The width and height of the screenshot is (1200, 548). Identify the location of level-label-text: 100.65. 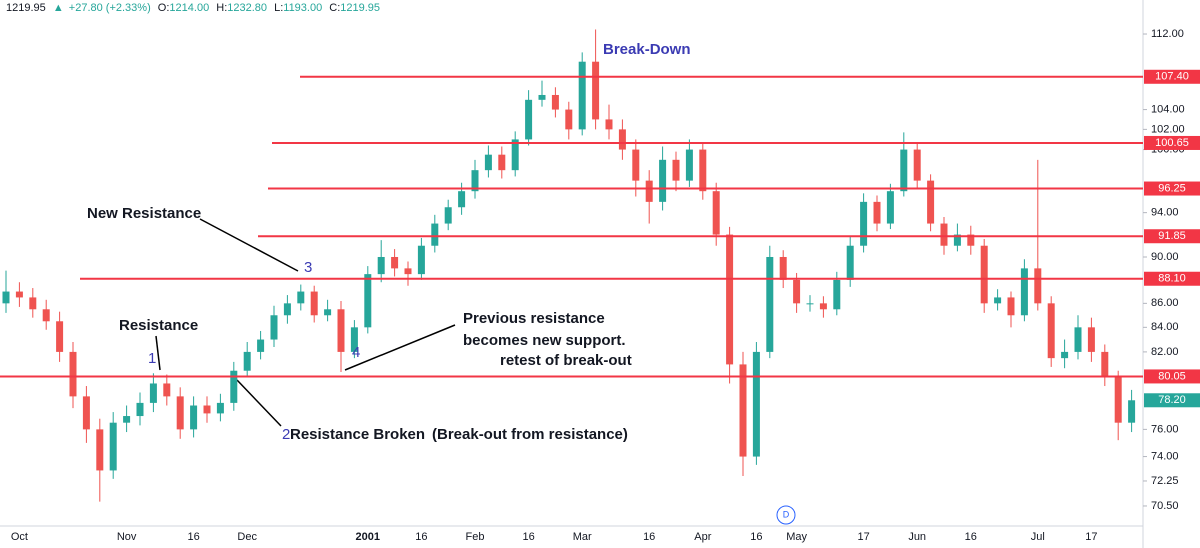
(1172, 143).